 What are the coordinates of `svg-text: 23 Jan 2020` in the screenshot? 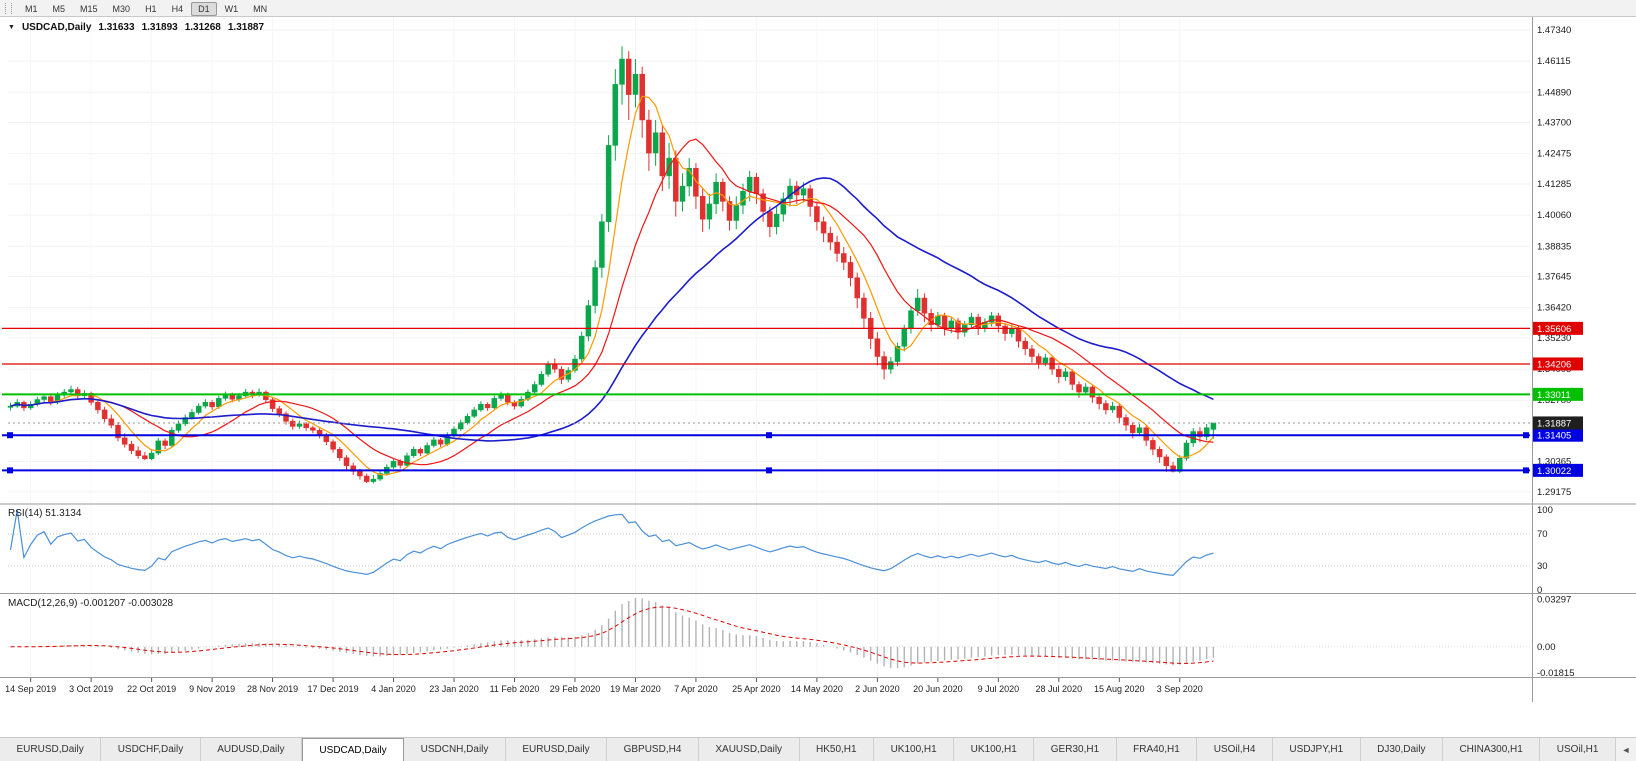 It's located at (454, 689).